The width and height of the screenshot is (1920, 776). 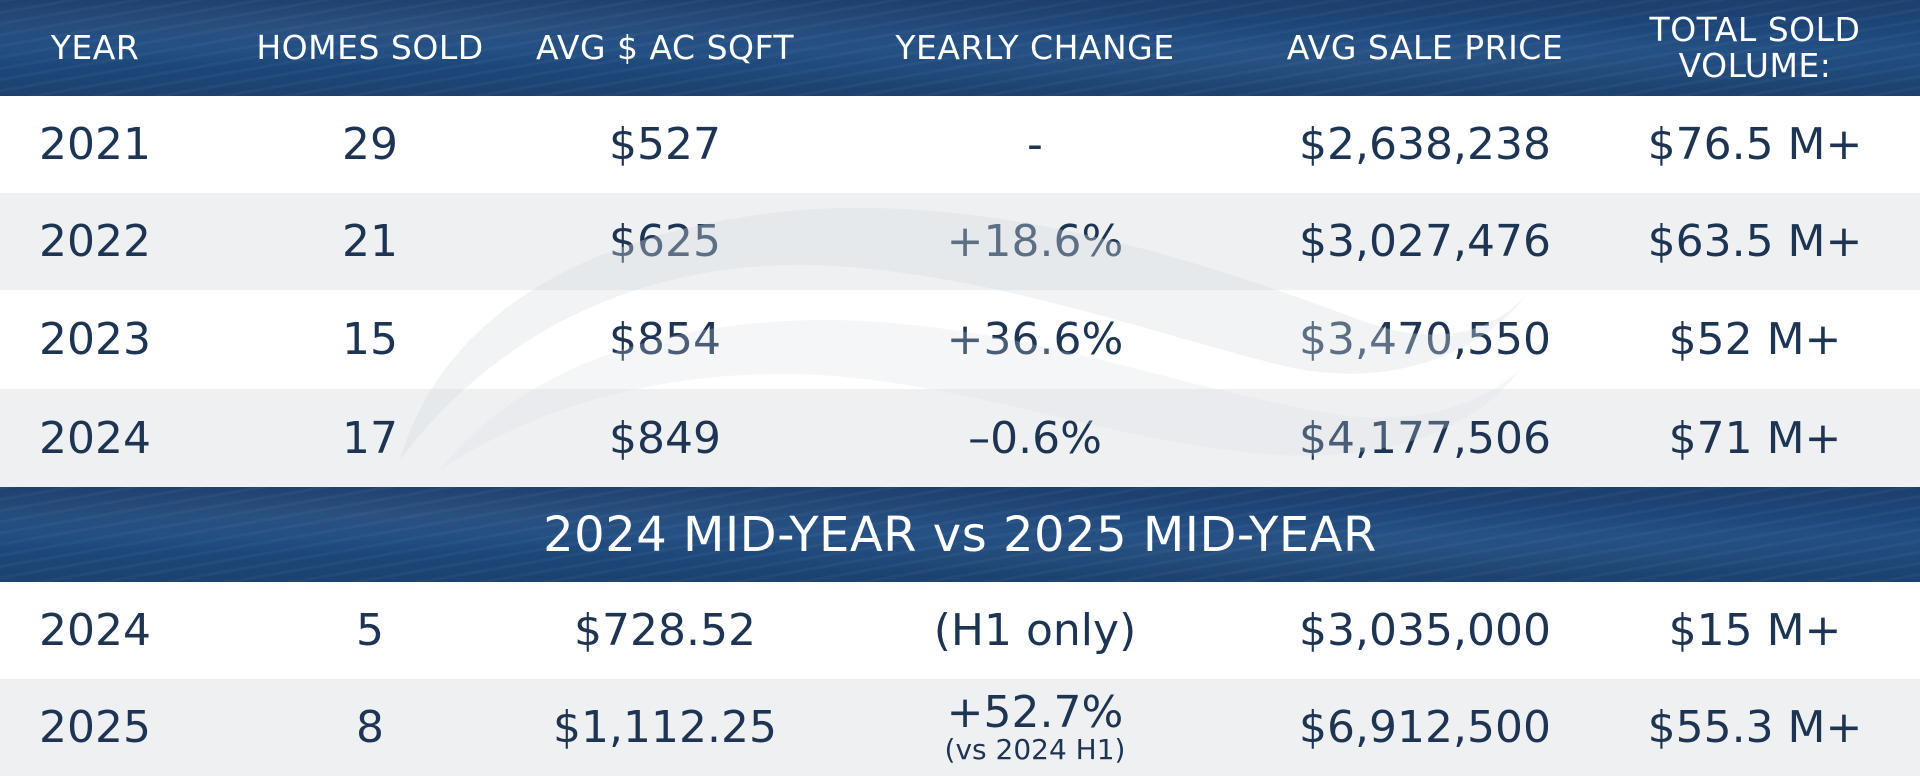 I want to click on cell-homes-sold: 17, so click(x=370, y=438).